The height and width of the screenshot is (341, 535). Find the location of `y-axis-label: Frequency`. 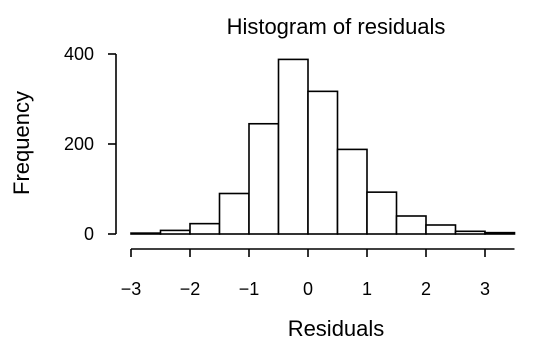

y-axis-label: Frequency is located at coordinates (21, 143).